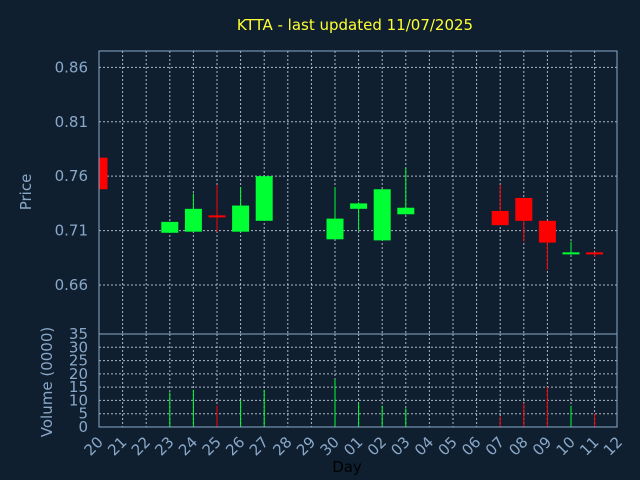 The height and width of the screenshot is (480, 640). Describe the element at coordinates (83, 414) in the screenshot. I see `volume-tick-label: 5` at that location.